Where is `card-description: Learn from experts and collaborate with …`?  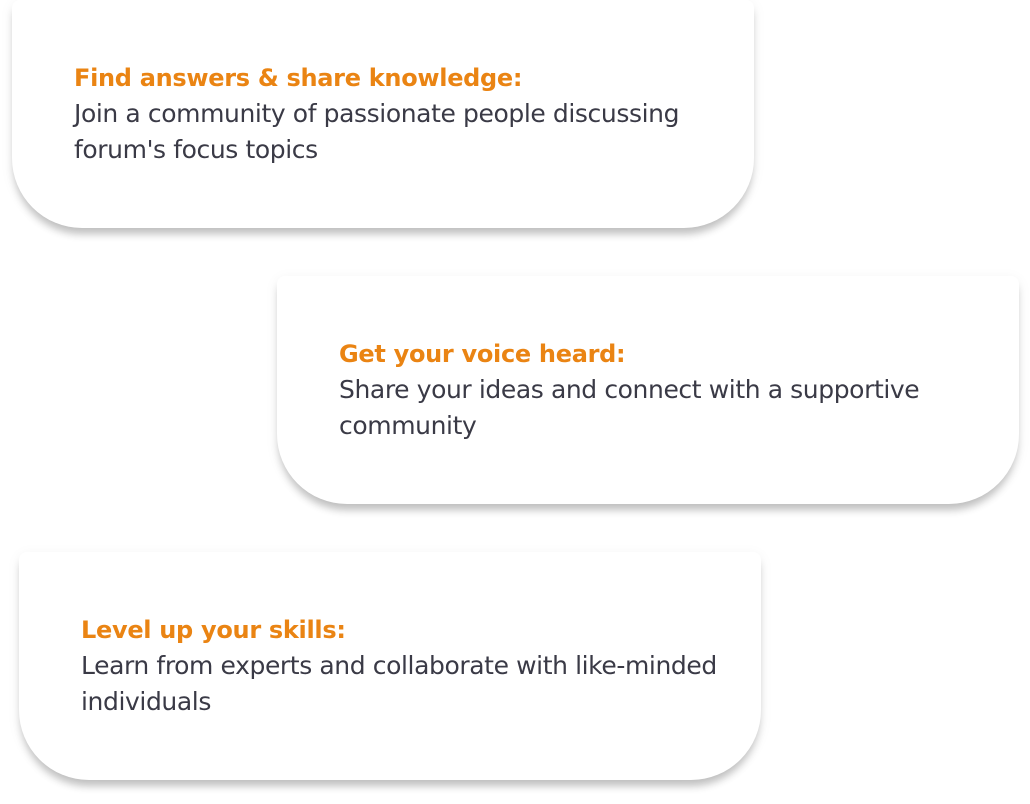
card-description: Learn from experts and collaborate with … is located at coordinates (399, 683).